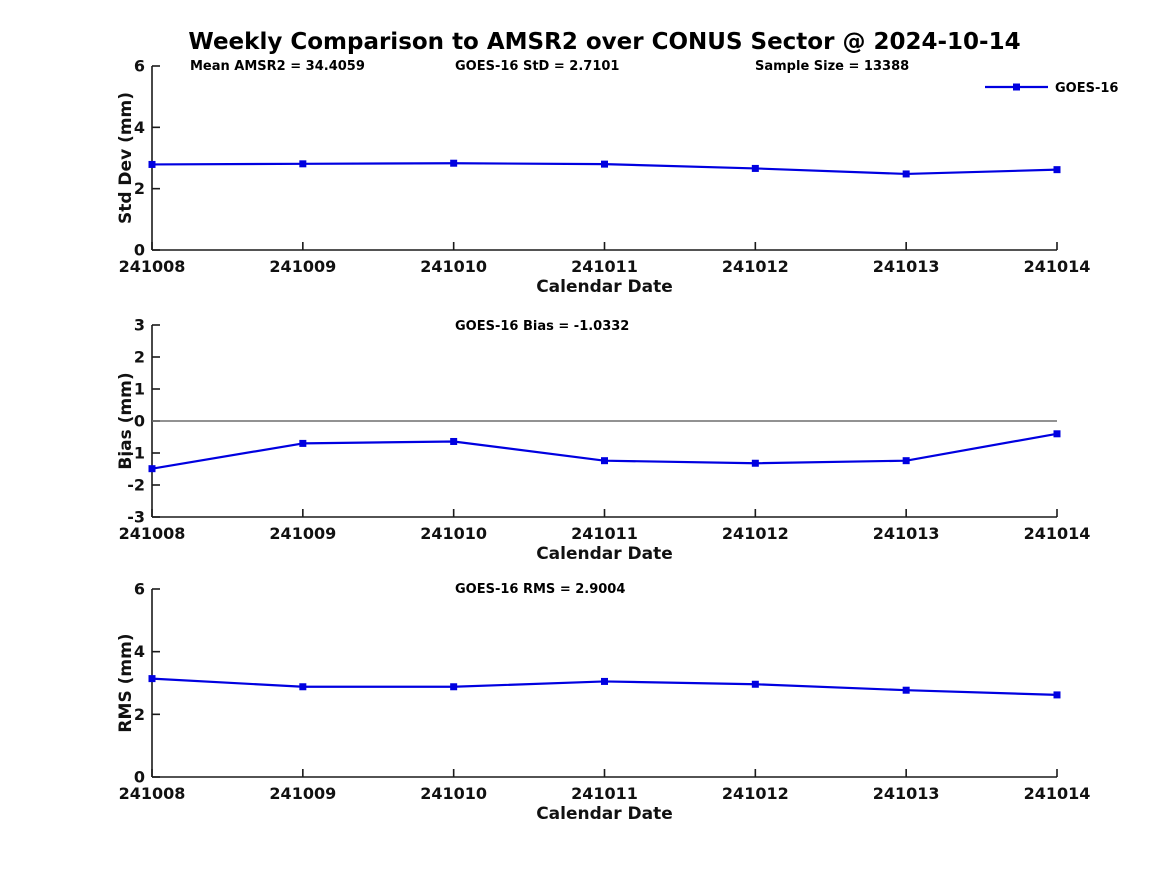 The width and height of the screenshot is (1167, 875). Describe the element at coordinates (139, 389) in the screenshot. I see `y-tick-label: 1` at that location.